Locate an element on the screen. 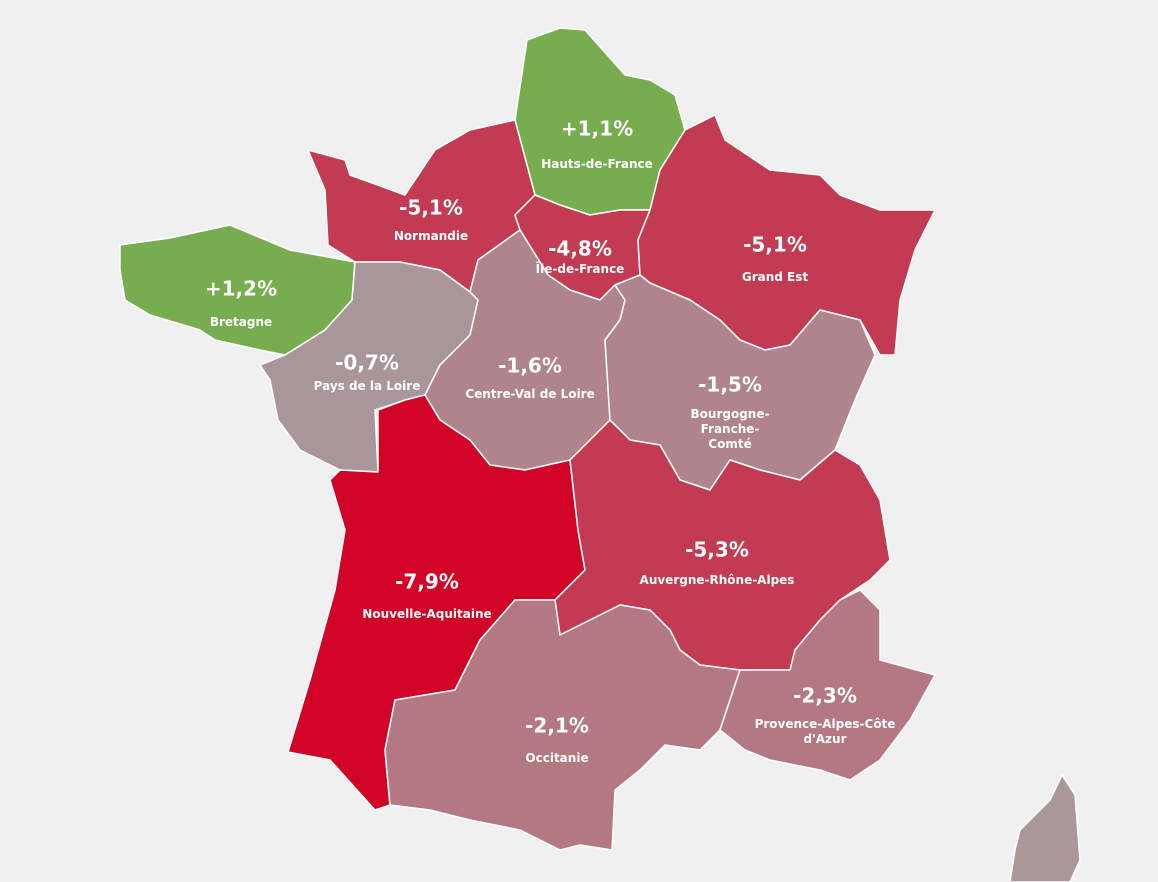 This screenshot has width=1158, height=882. region-name-line: Normandie is located at coordinates (431, 236).